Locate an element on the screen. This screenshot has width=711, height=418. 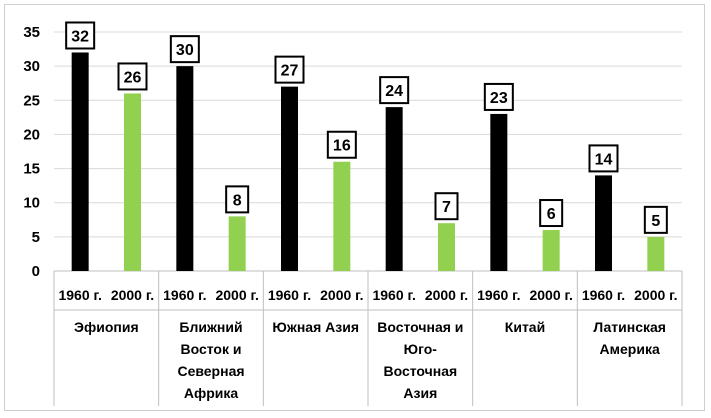
data-label: 27 is located at coordinates (290, 71).